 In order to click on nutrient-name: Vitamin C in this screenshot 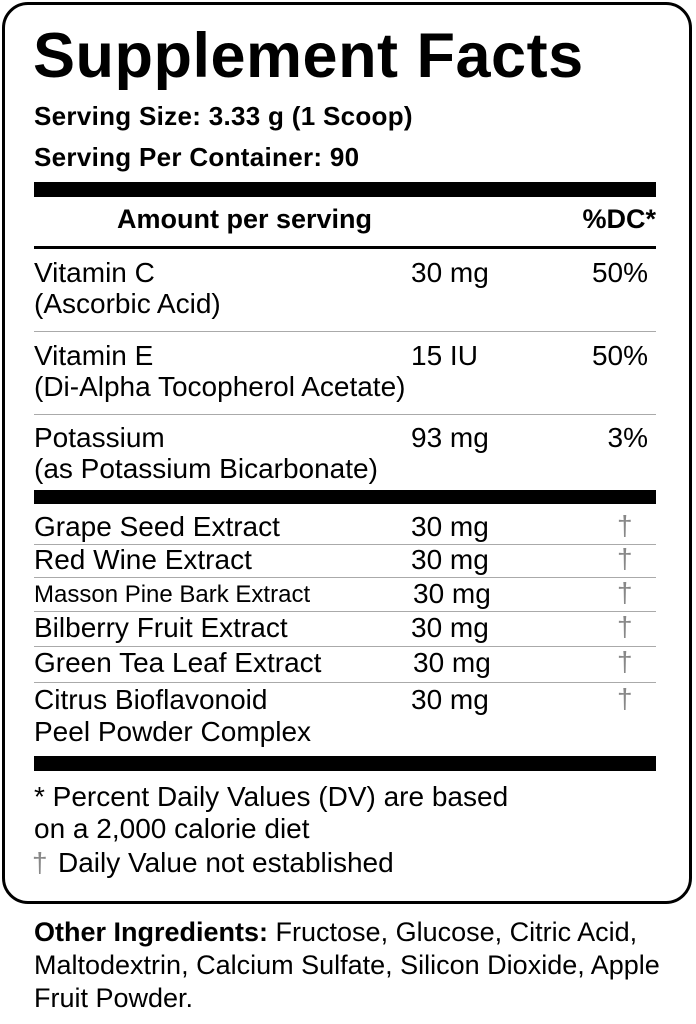, I will do `click(94, 272)`.